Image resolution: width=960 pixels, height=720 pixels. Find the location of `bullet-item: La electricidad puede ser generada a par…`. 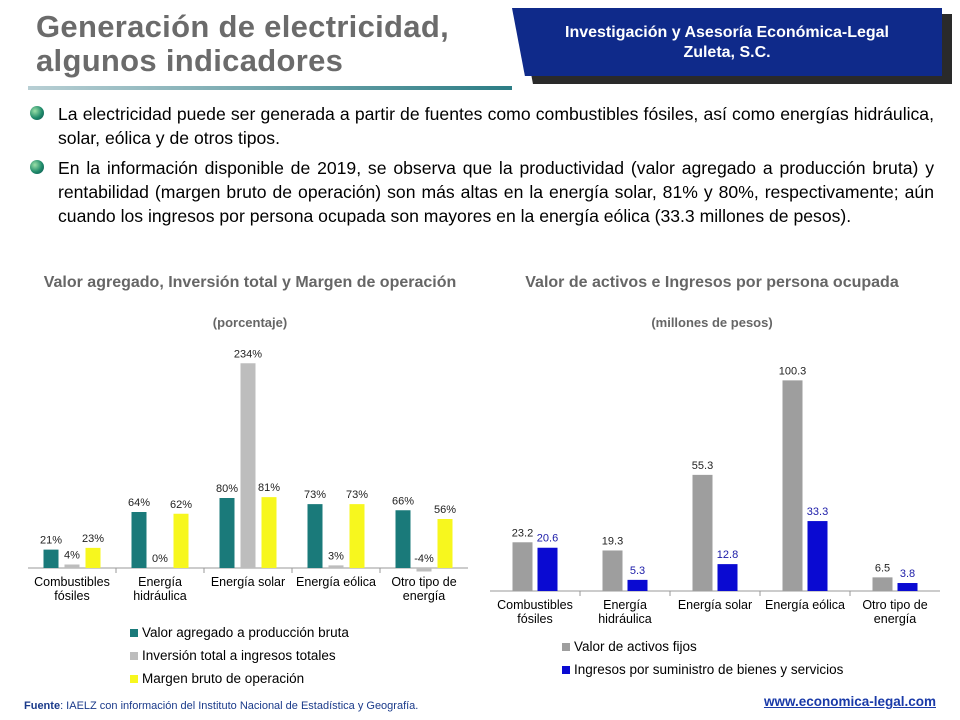

bullet-item: La electricidad puede ser generada a par… is located at coordinates (482, 126).